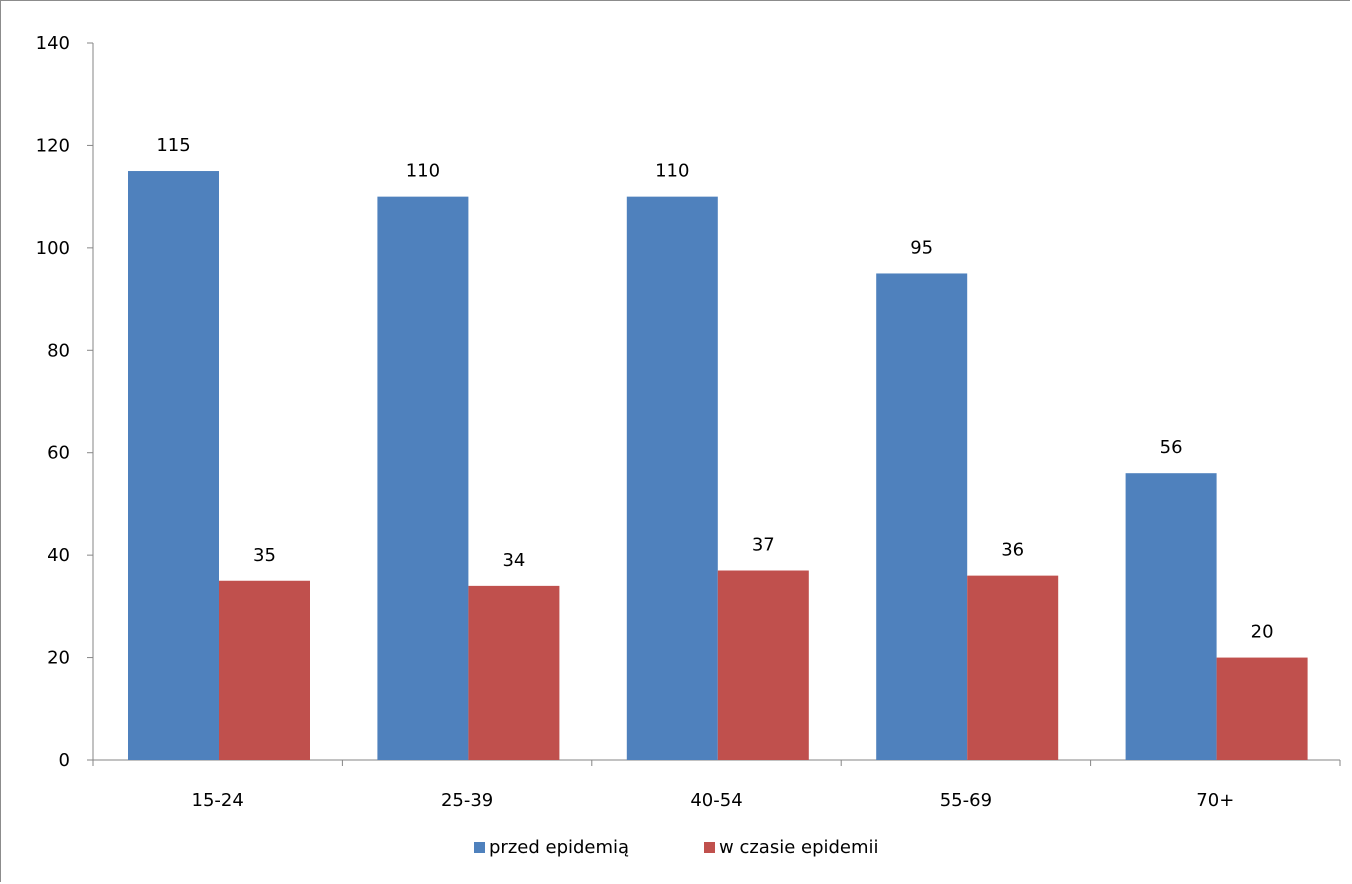  I want to click on y-tick-label: 100, so click(53, 248).